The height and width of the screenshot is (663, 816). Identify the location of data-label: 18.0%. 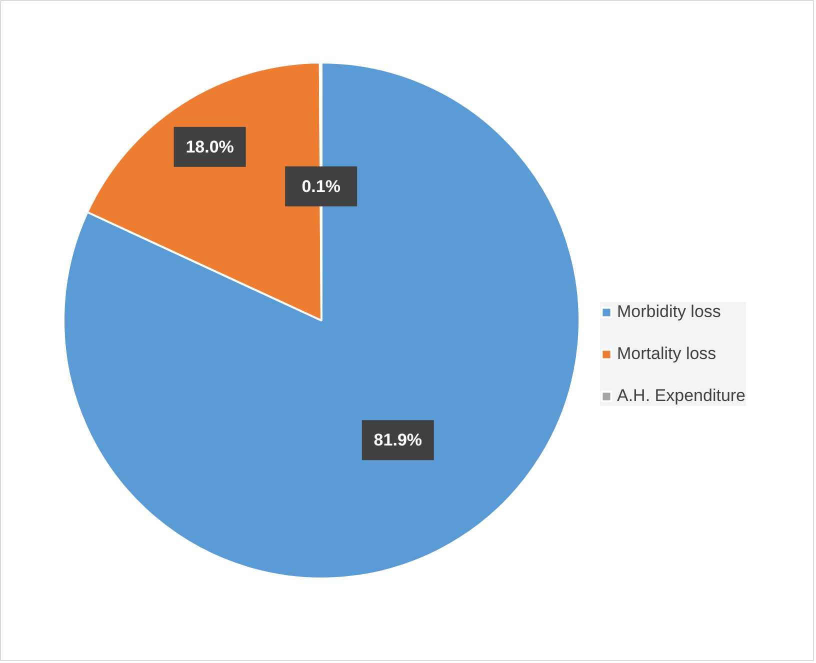
(210, 146).